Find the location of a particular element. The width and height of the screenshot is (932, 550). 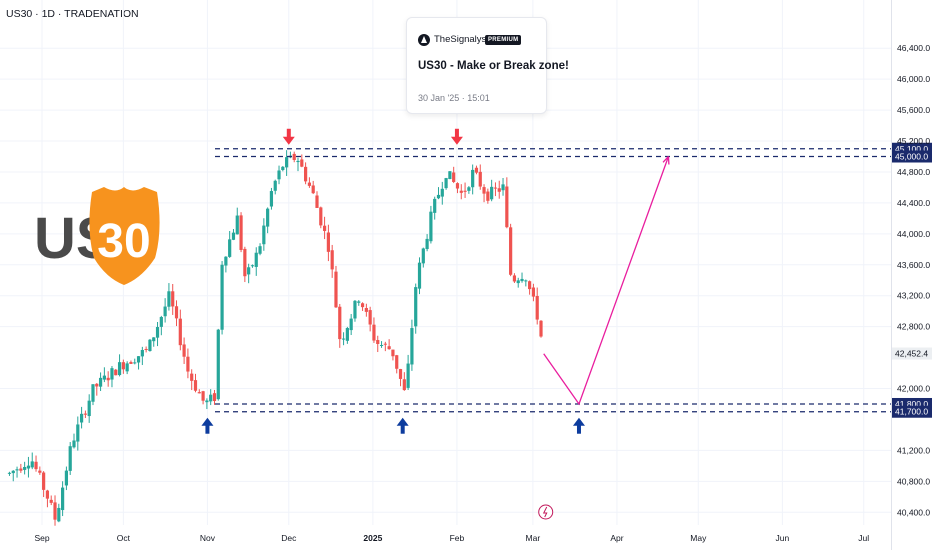

level-price-label: 41,700.0 is located at coordinates (911, 412).